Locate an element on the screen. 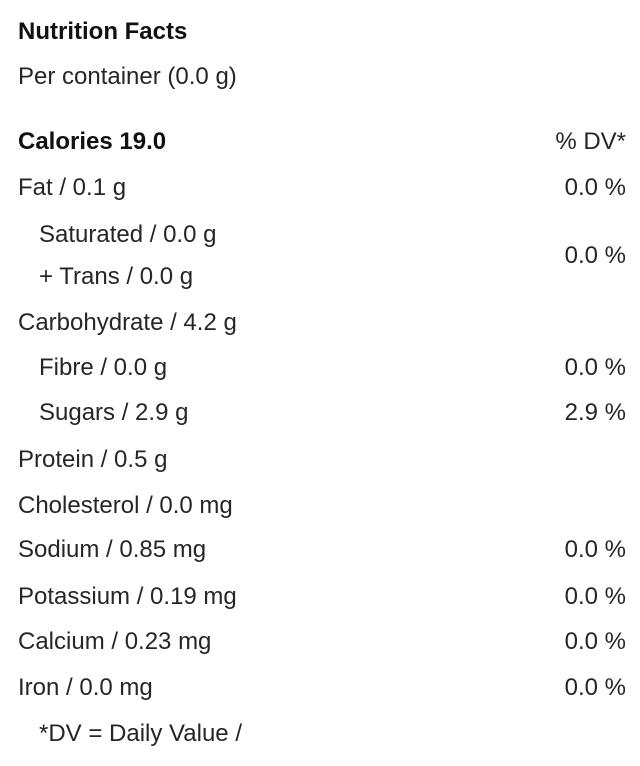  row-calcium-dv: 0.0 % is located at coordinates (595, 641).